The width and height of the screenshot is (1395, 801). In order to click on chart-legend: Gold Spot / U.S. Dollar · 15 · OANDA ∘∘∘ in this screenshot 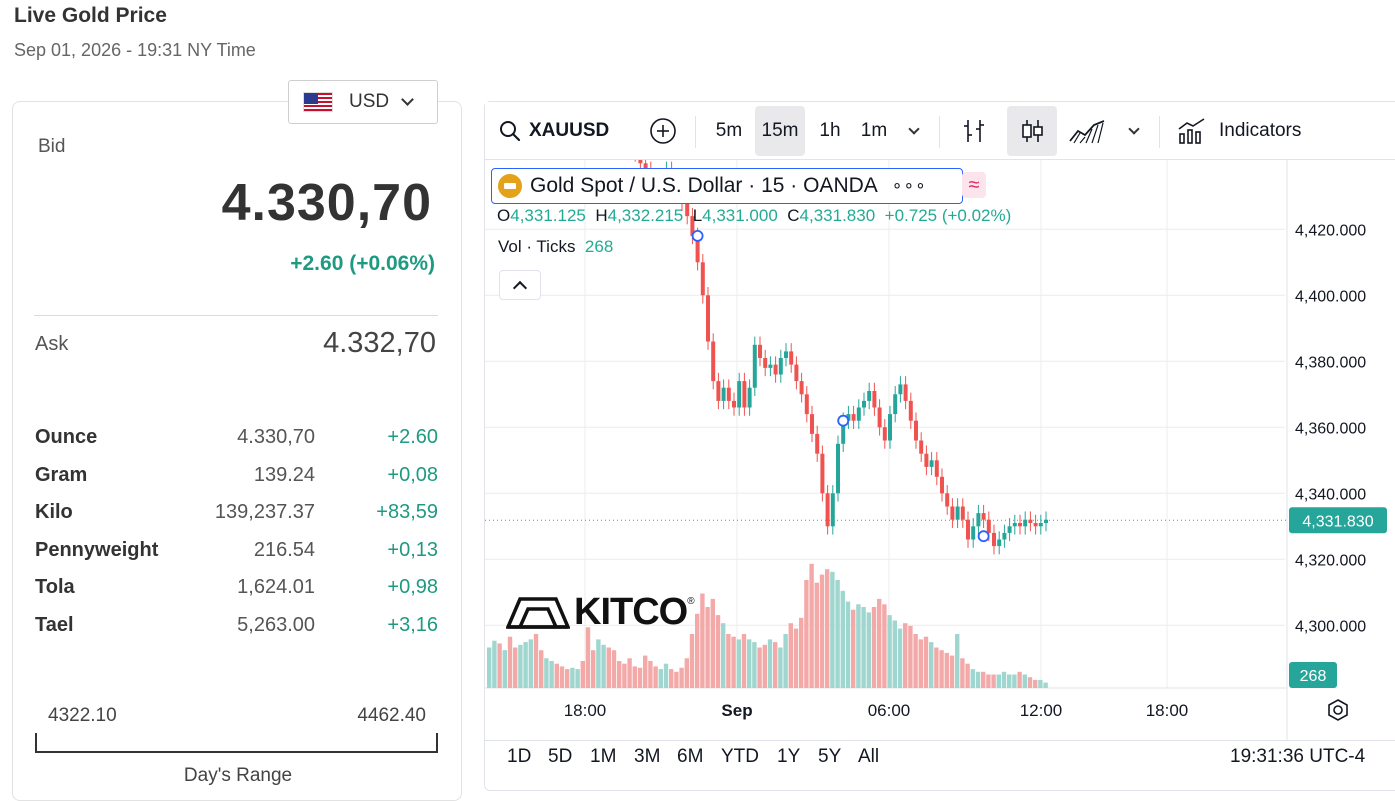, I will do `click(727, 186)`.